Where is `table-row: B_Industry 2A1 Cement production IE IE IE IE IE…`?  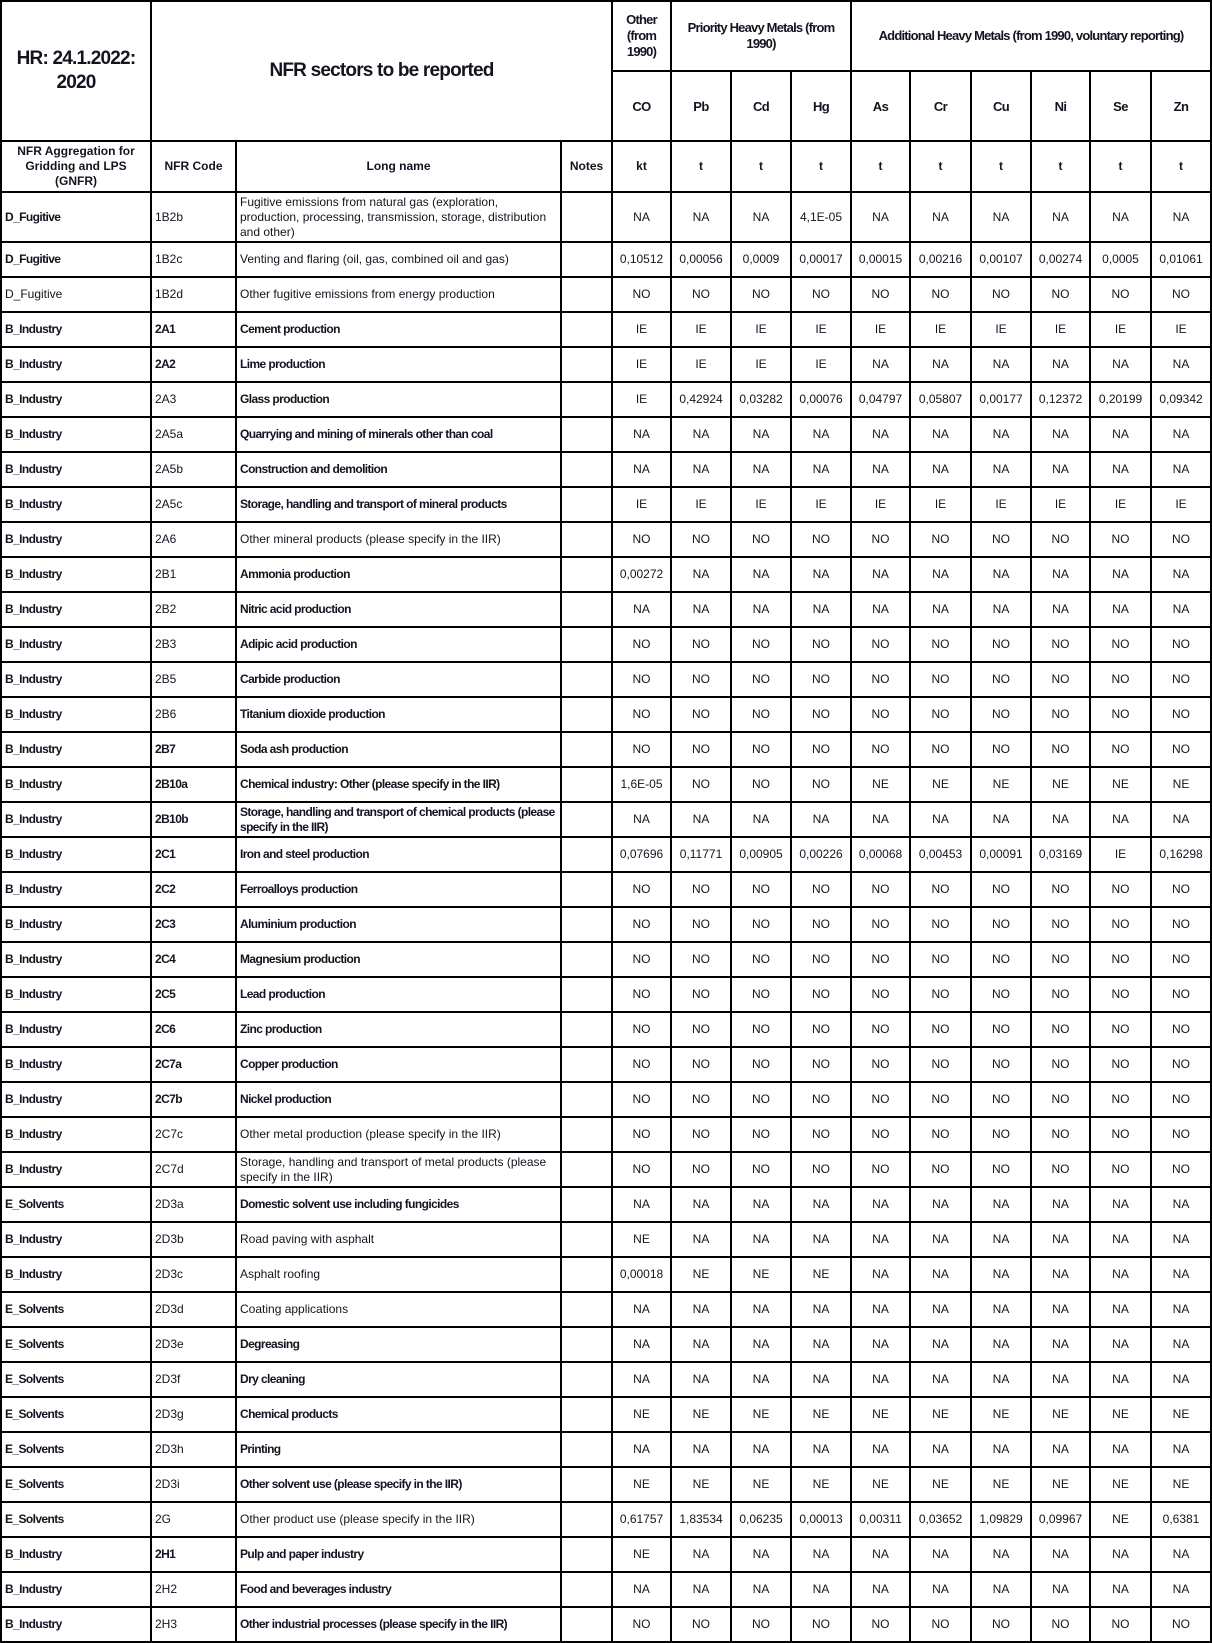
table-row: B_Industry 2A1 Cement production IE IE IE IE IE… is located at coordinates (606, 329).